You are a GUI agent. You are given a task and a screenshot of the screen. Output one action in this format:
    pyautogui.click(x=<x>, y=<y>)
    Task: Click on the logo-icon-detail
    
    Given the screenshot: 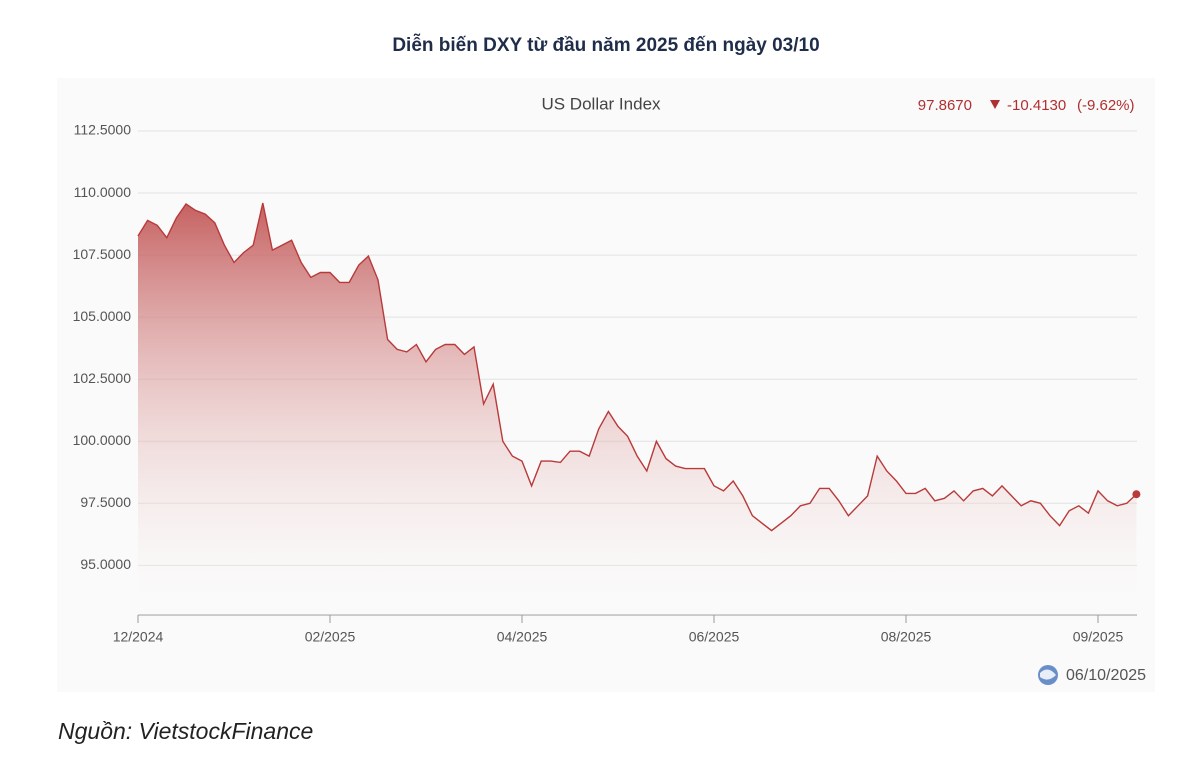 What is the action you would take?
    pyautogui.click(x=1048, y=674)
    